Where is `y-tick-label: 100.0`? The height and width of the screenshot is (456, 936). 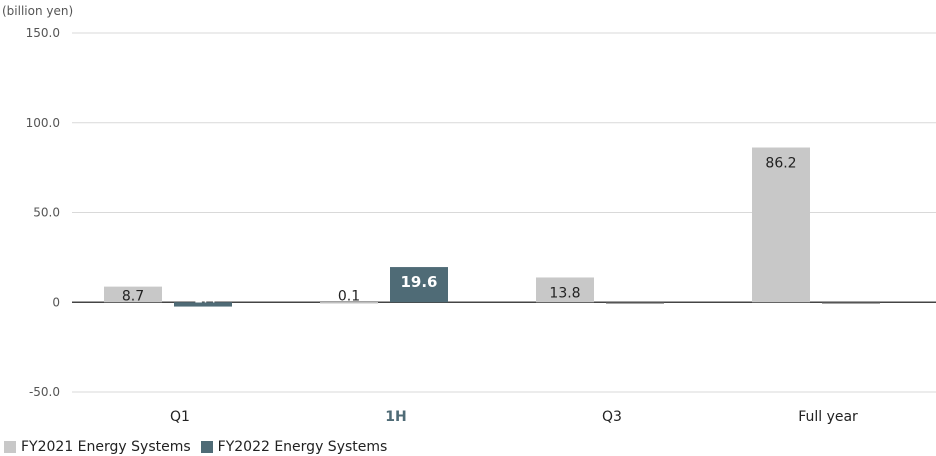
y-tick-label: 100.0 is located at coordinates (43, 123).